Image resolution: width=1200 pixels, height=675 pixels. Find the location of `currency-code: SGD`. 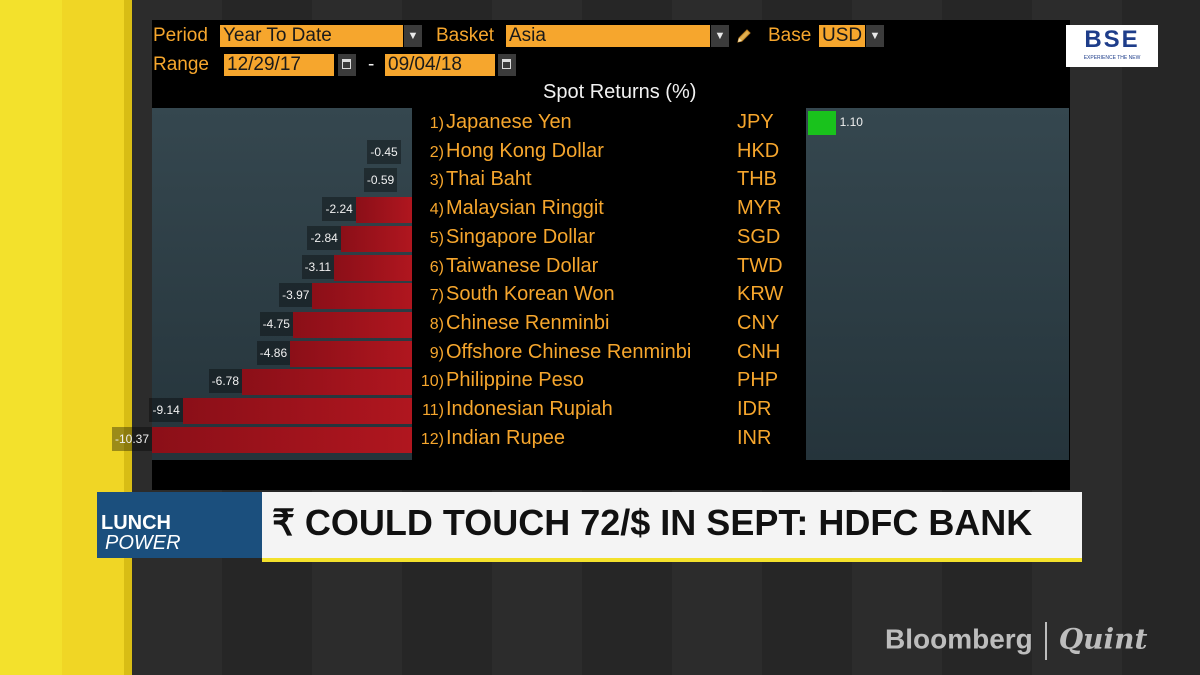

currency-code: SGD is located at coordinates (759, 236).